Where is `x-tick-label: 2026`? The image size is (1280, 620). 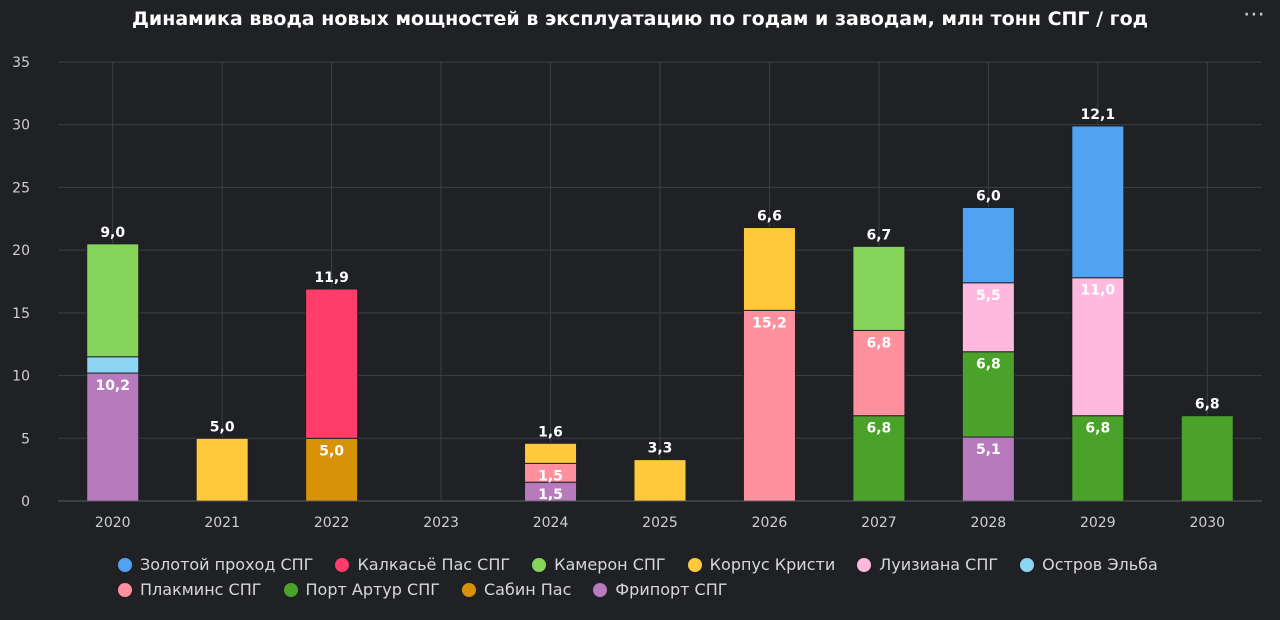 x-tick-label: 2026 is located at coordinates (770, 523).